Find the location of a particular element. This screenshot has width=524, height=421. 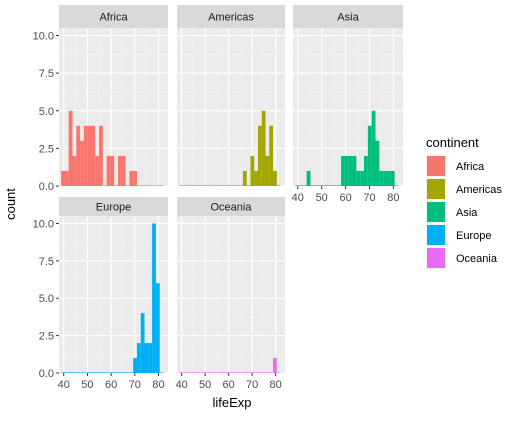

x-tick-label: 40 is located at coordinates (182, 385).